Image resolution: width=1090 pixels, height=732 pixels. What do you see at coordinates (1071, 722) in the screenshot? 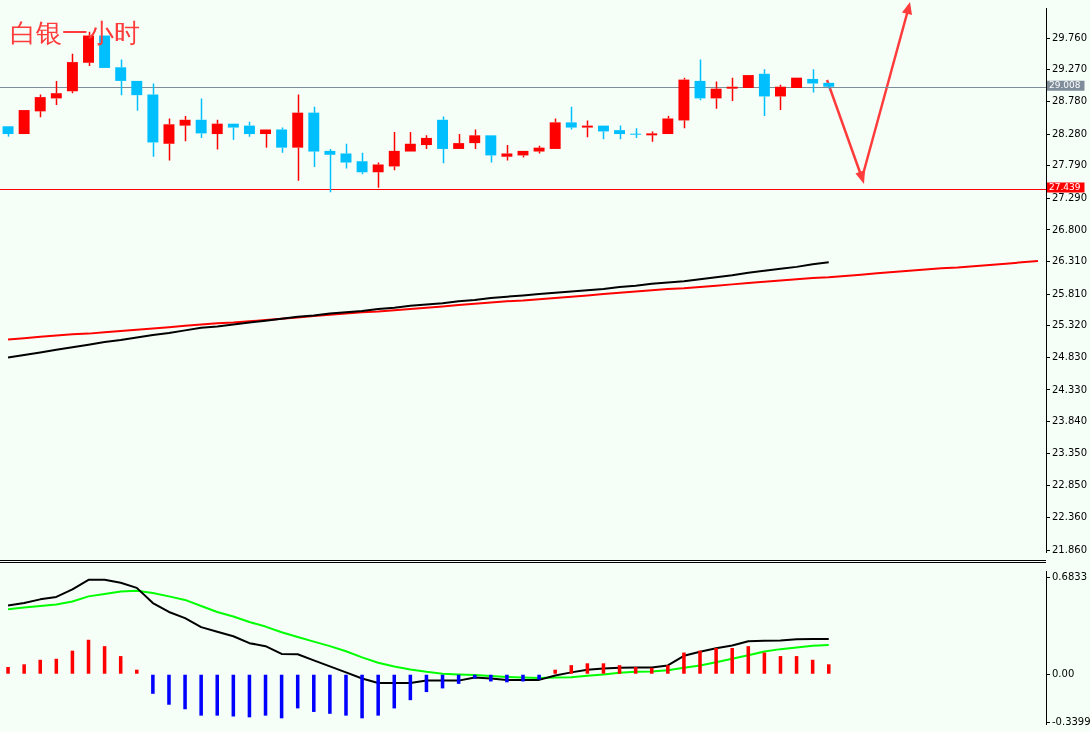
I see `y-tick-label: -0.3399` at bounding box center [1071, 722].